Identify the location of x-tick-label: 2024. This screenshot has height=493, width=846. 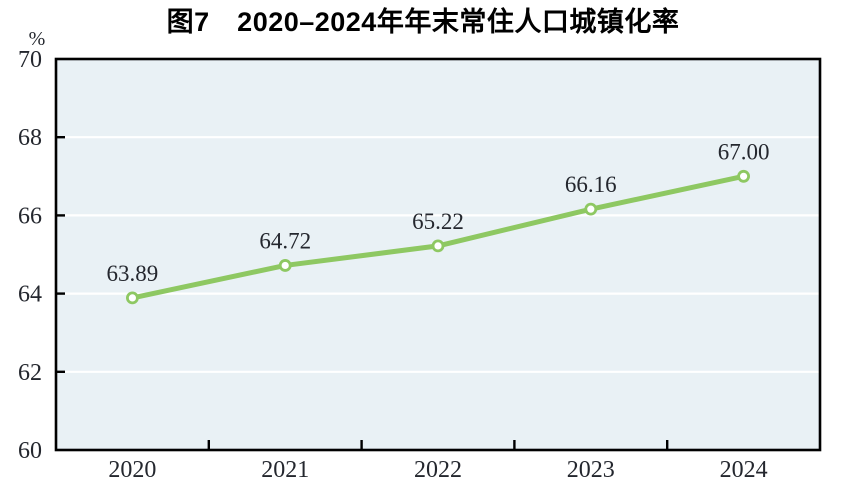
(744, 470).